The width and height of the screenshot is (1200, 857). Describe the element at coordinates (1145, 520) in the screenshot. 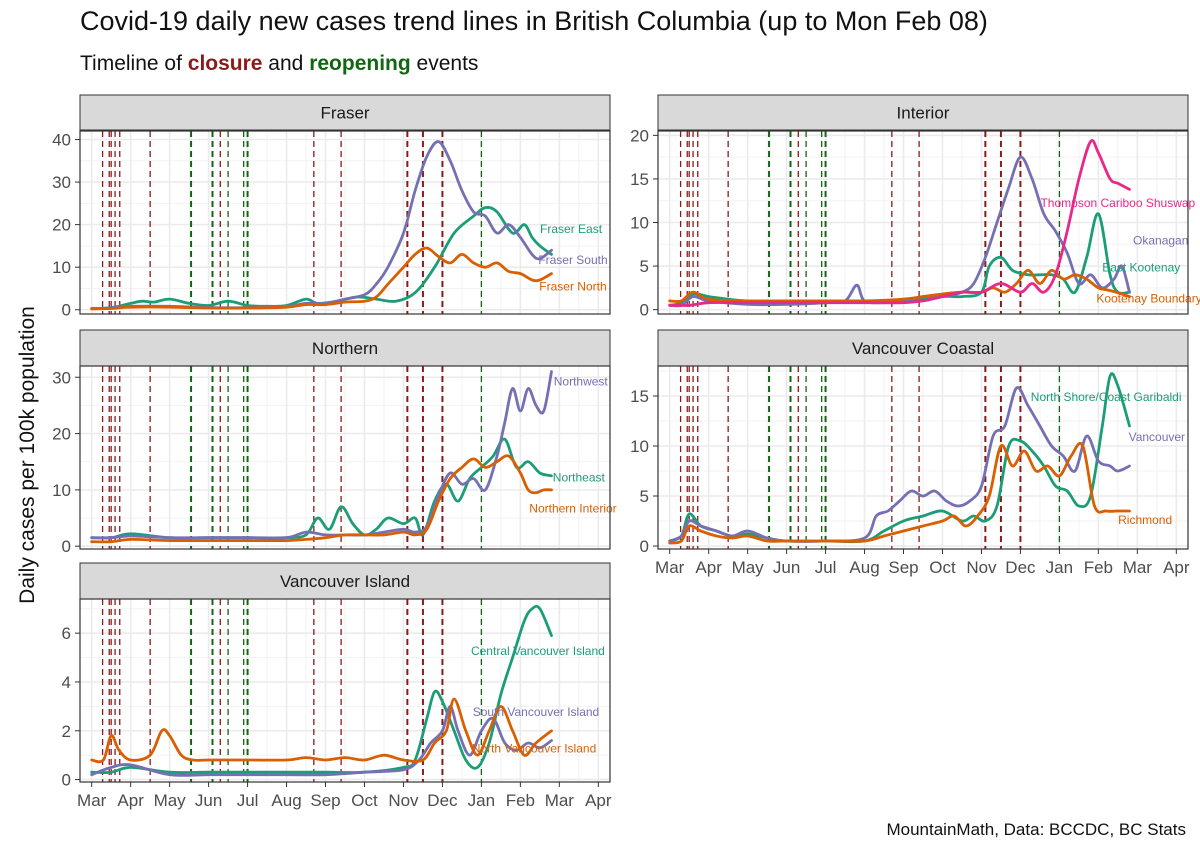

I see `series-label: Richmond` at that location.